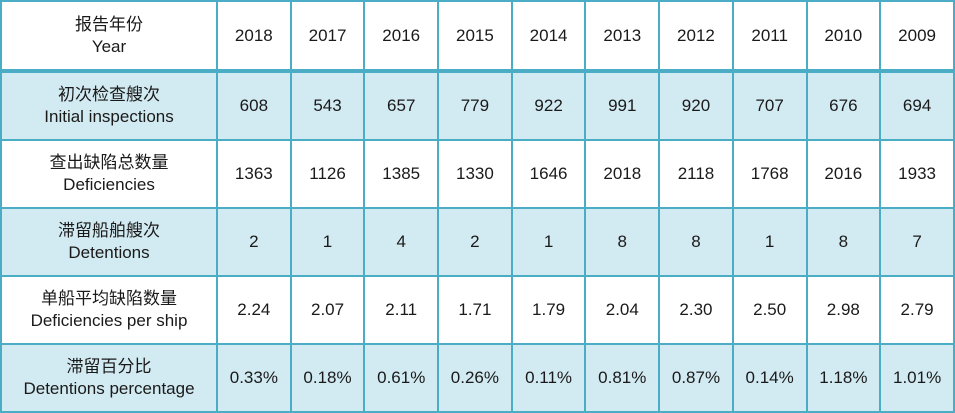 Image resolution: width=955 pixels, height=413 pixels. Describe the element at coordinates (769, 174) in the screenshot. I see `table-cell: 1768` at that location.